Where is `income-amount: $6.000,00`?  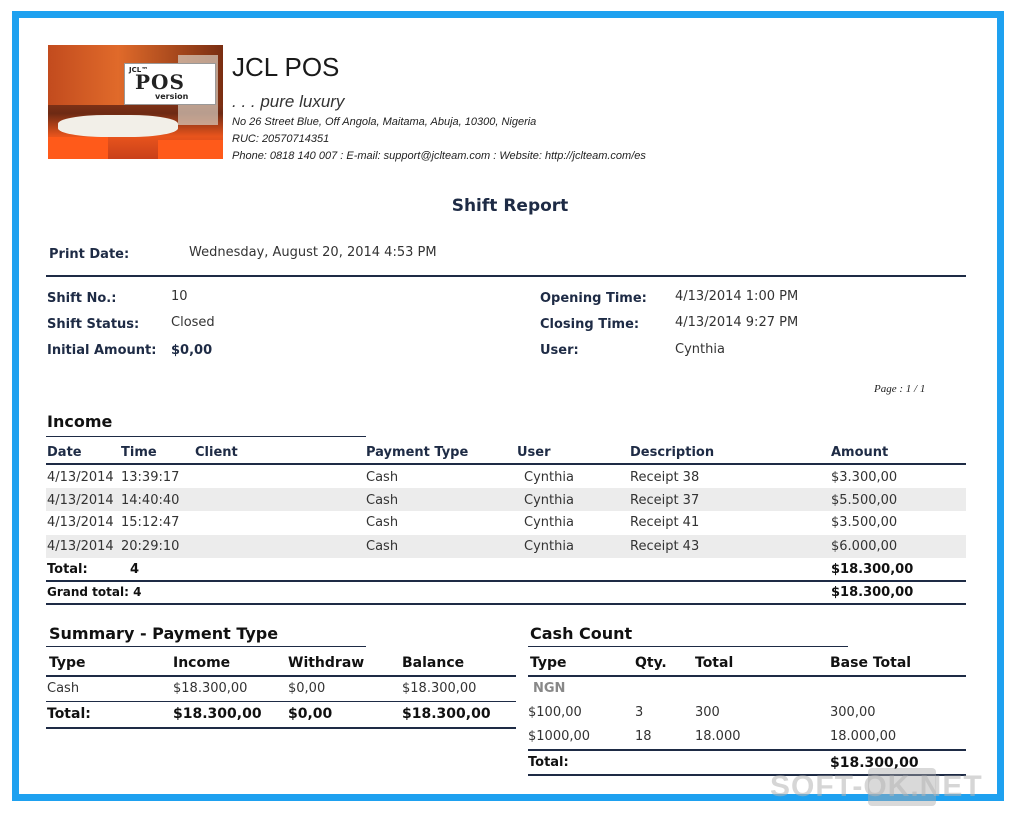 income-amount: $6.000,00 is located at coordinates (864, 546).